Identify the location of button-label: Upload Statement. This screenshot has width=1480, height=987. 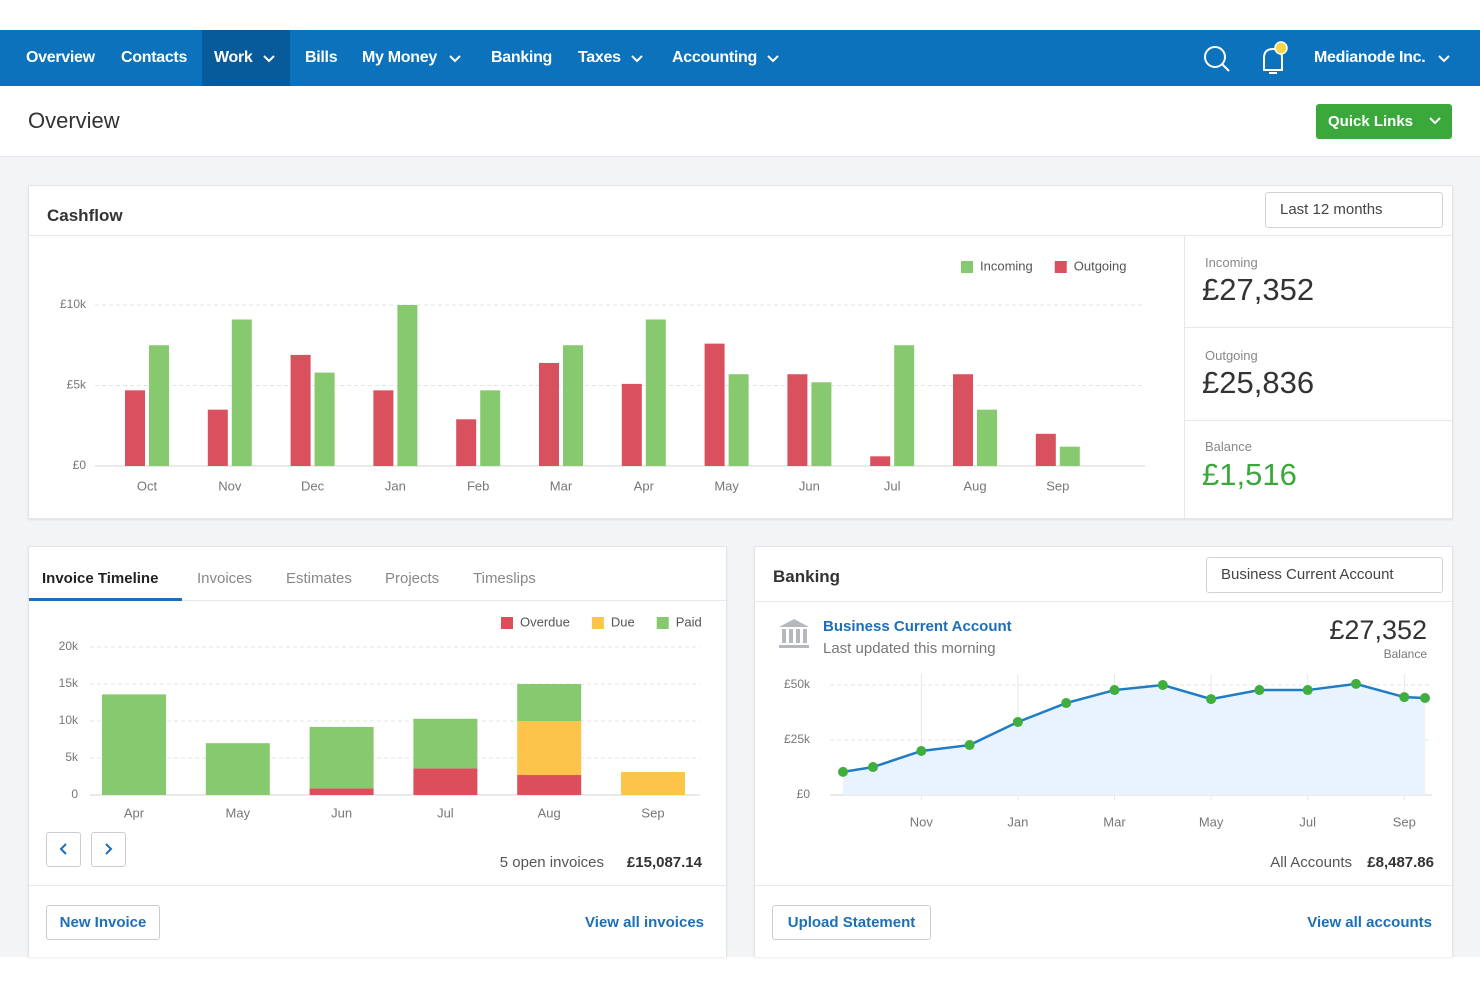
(851, 922).